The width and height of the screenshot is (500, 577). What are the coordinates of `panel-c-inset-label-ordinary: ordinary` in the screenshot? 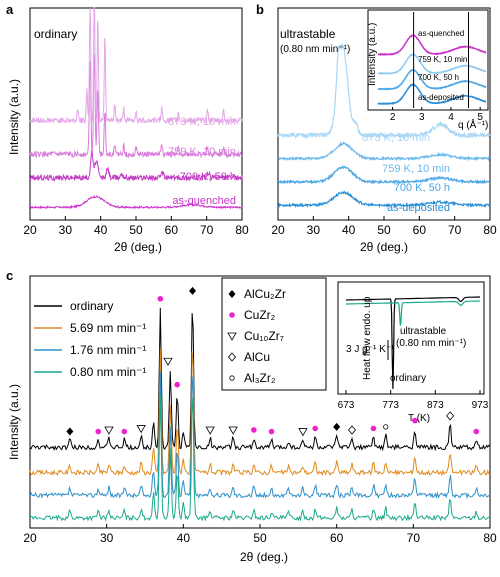 It's located at (408, 378).